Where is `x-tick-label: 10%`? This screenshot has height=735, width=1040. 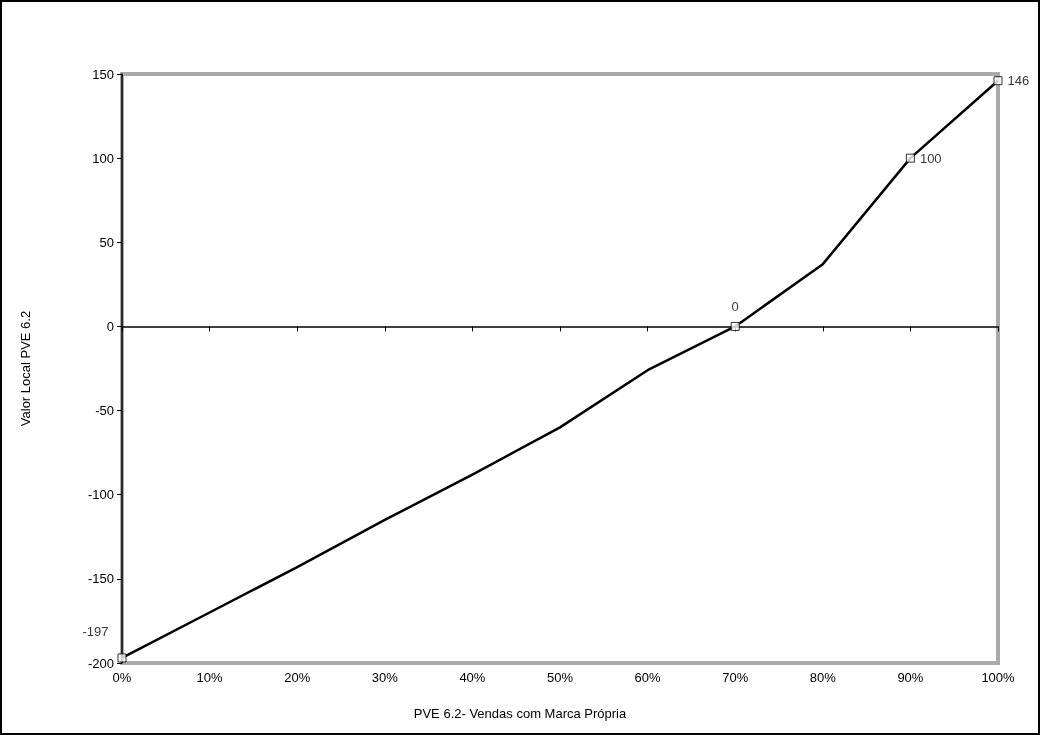
x-tick-label: 10% is located at coordinates (210, 677).